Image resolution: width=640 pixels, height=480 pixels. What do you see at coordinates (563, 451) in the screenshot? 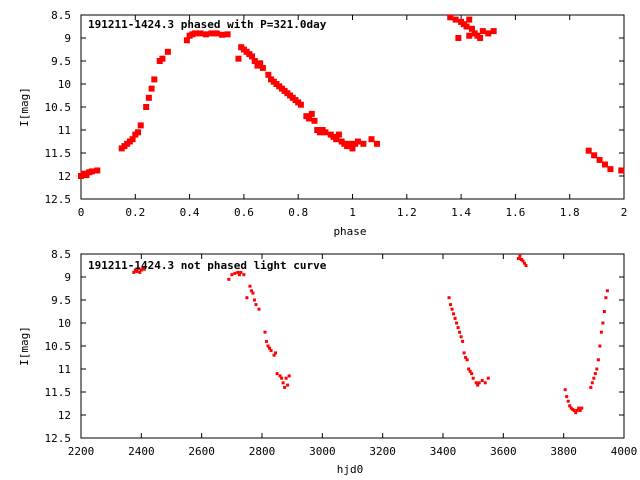
I see `x-tick-label: 3800` at bounding box center [563, 451].